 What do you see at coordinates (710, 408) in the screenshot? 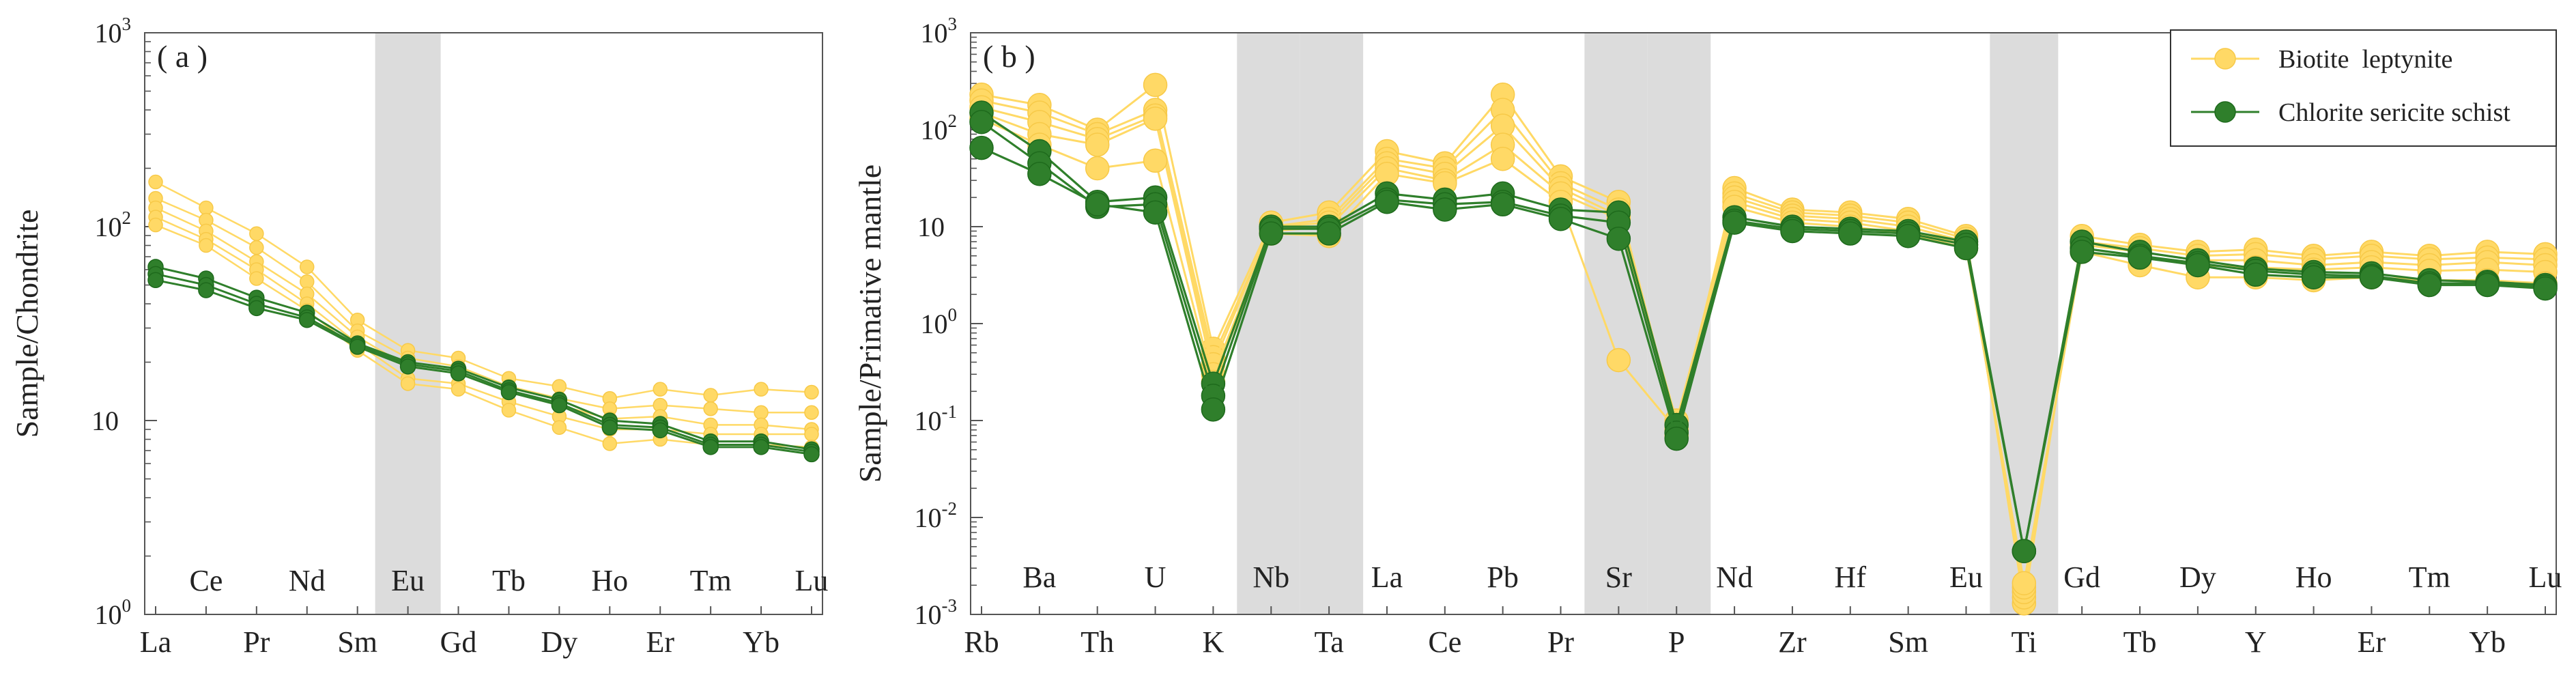
I see `data-point-biotite-tm` at bounding box center [710, 408].